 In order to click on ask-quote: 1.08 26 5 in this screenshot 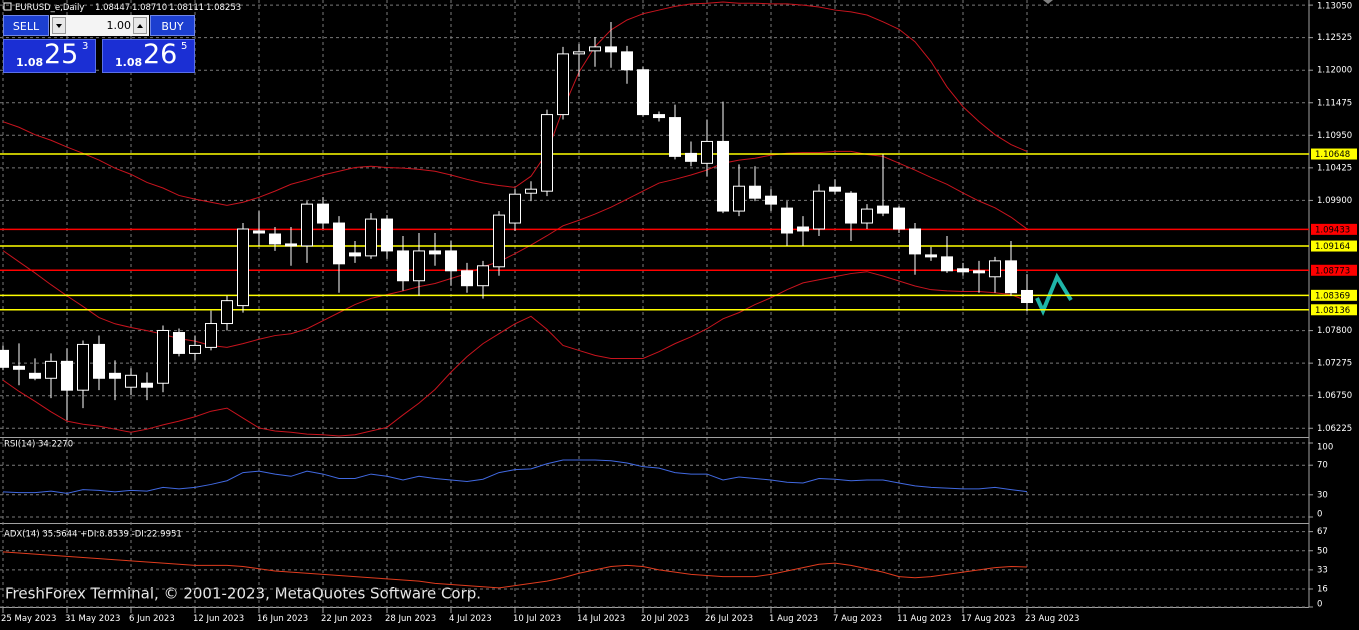, I will do `click(148, 56)`.